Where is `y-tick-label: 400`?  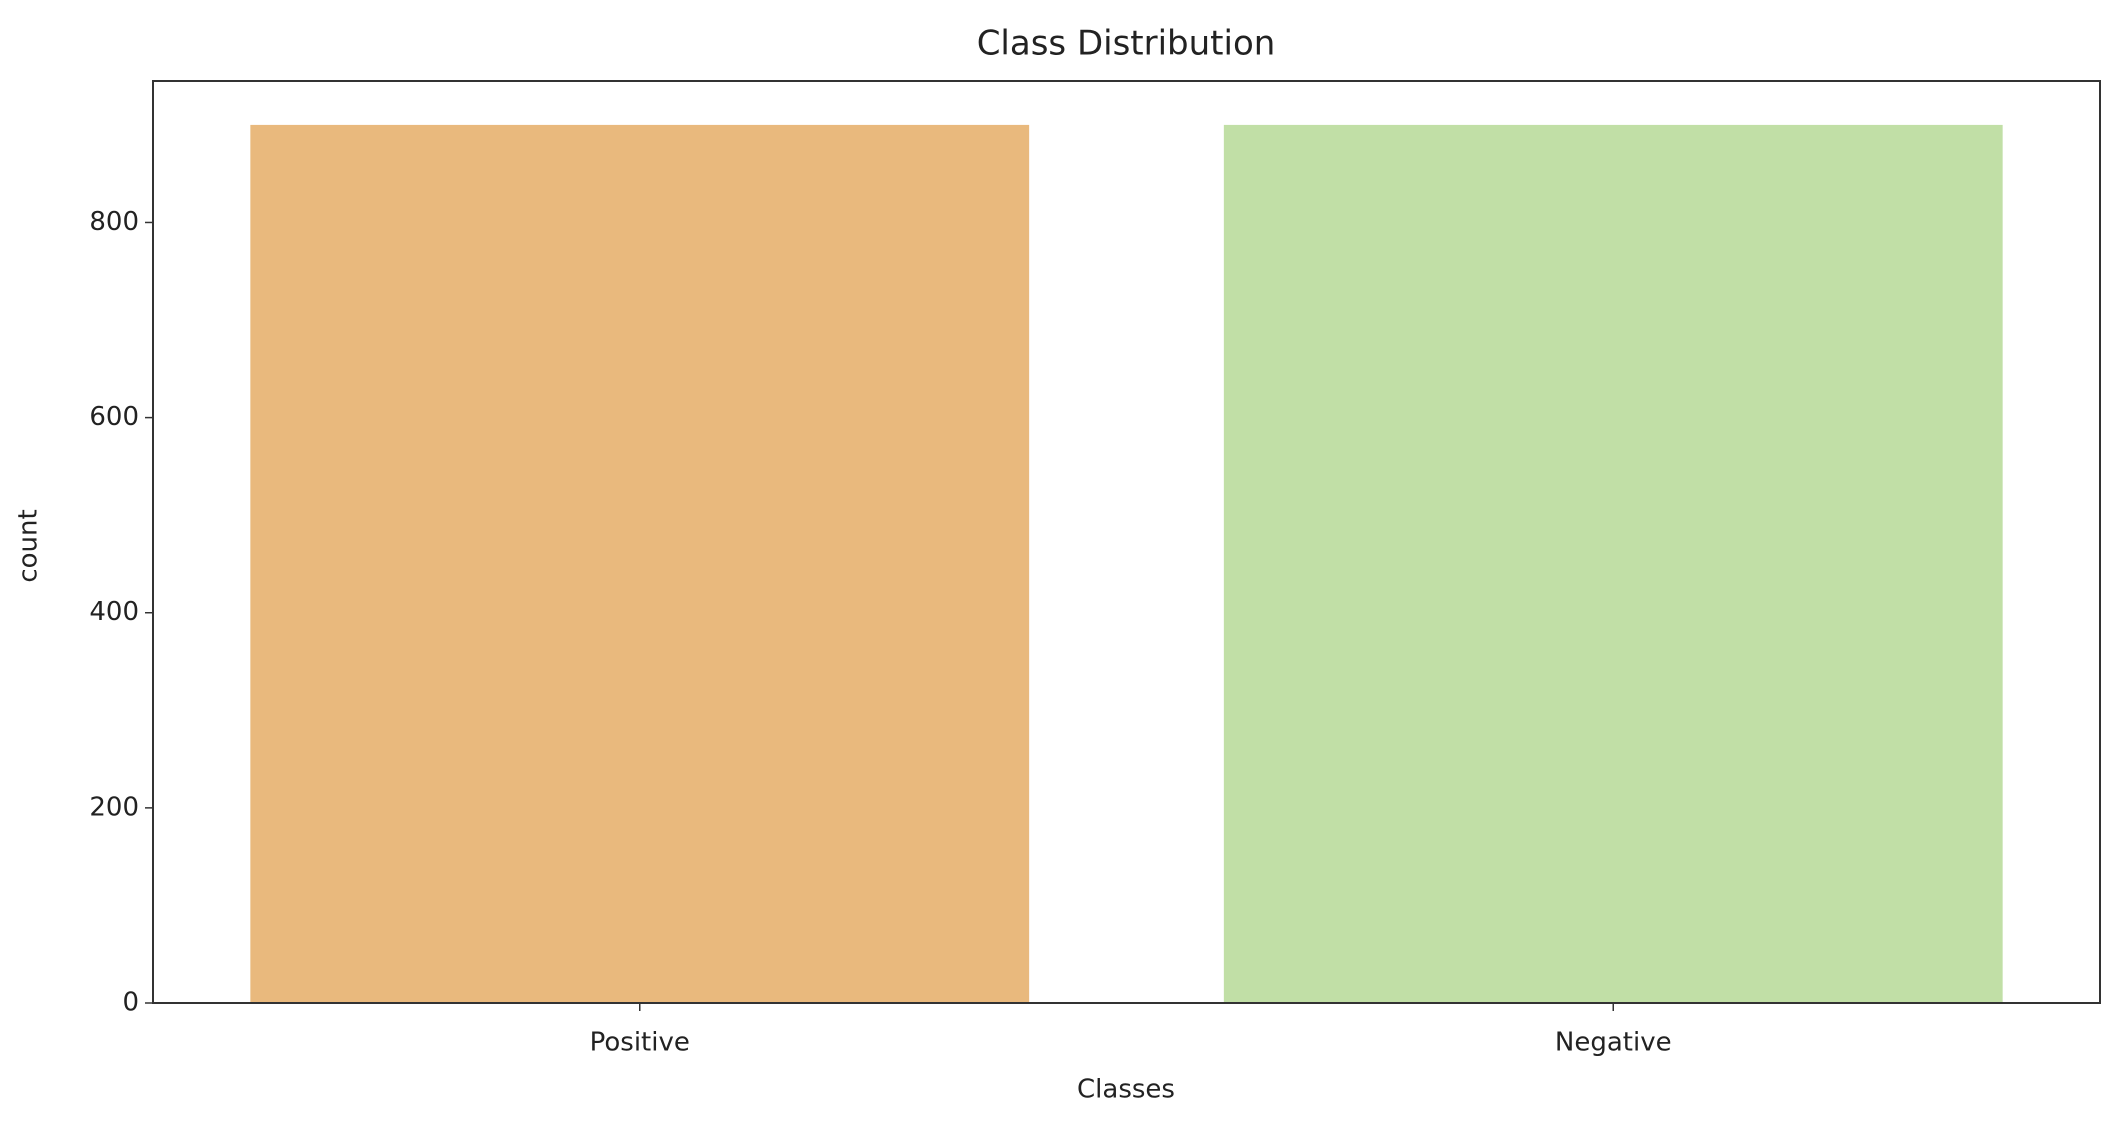
y-tick-label: 400 is located at coordinates (114, 612).